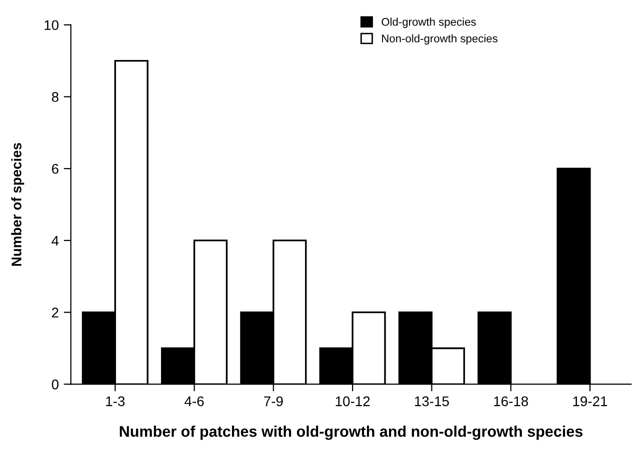 The image size is (644, 452). Describe the element at coordinates (273, 401) in the screenshot. I see `x-tick-label: 7-9` at that location.